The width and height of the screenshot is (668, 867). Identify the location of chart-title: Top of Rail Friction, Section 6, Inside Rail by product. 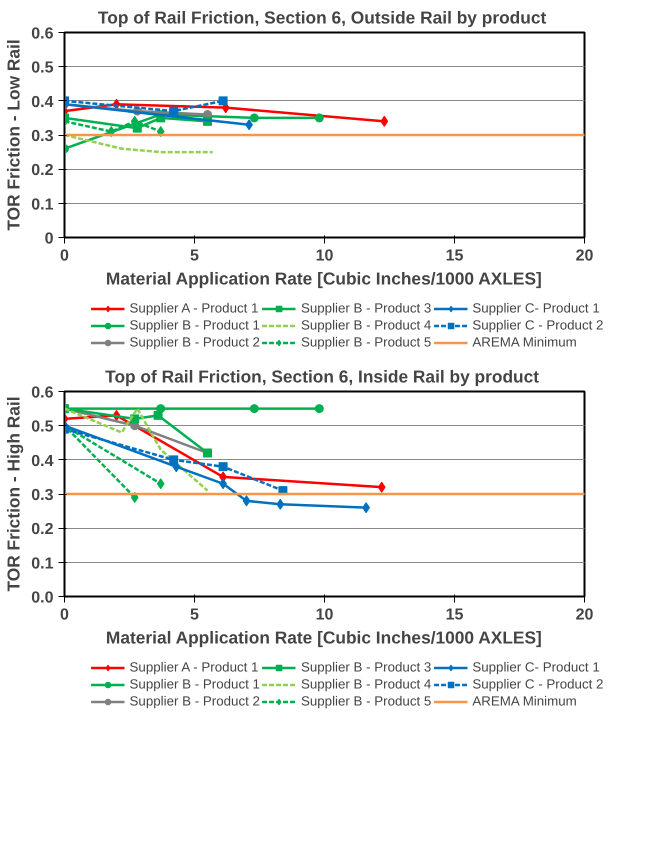
(322, 376).